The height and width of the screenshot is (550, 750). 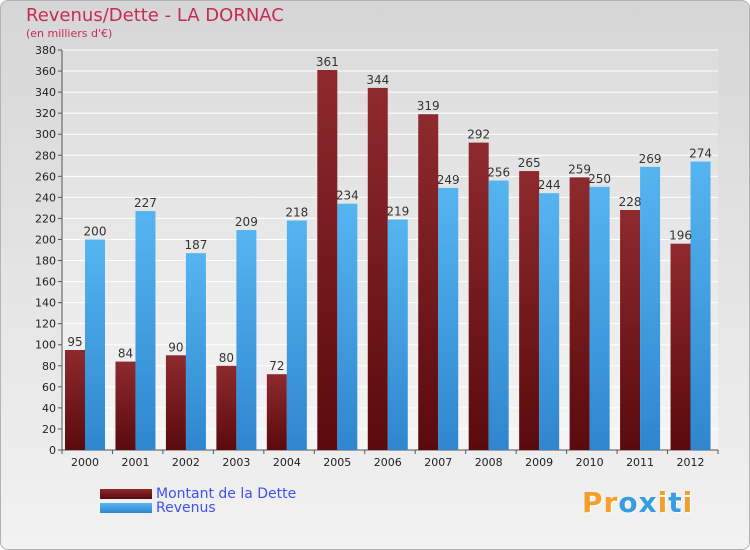 I want to click on data-label-dette-2009: 265, so click(x=529, y=163).